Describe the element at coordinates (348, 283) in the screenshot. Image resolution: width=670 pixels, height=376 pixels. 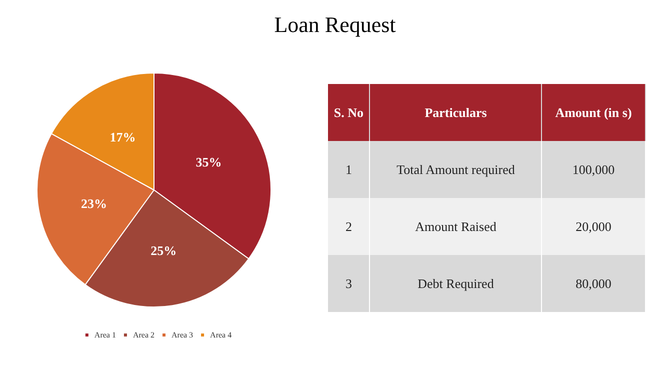
I see `text: 3` at that location.